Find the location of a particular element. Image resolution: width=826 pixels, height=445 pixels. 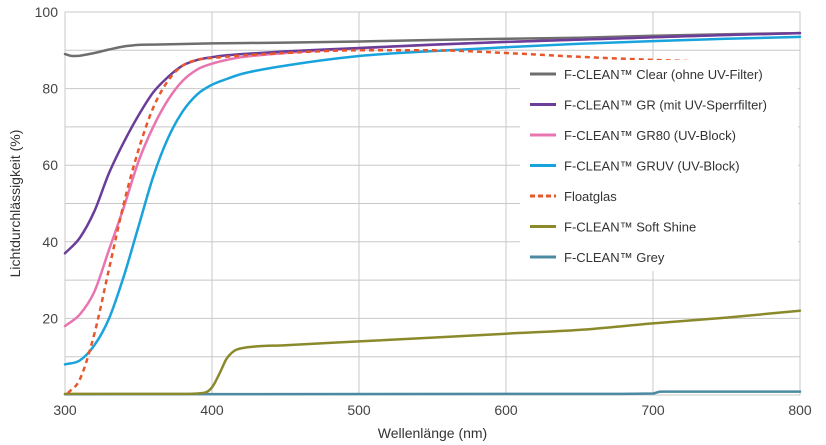

x-tick-label: 600 is located at coordinates (506, 410).